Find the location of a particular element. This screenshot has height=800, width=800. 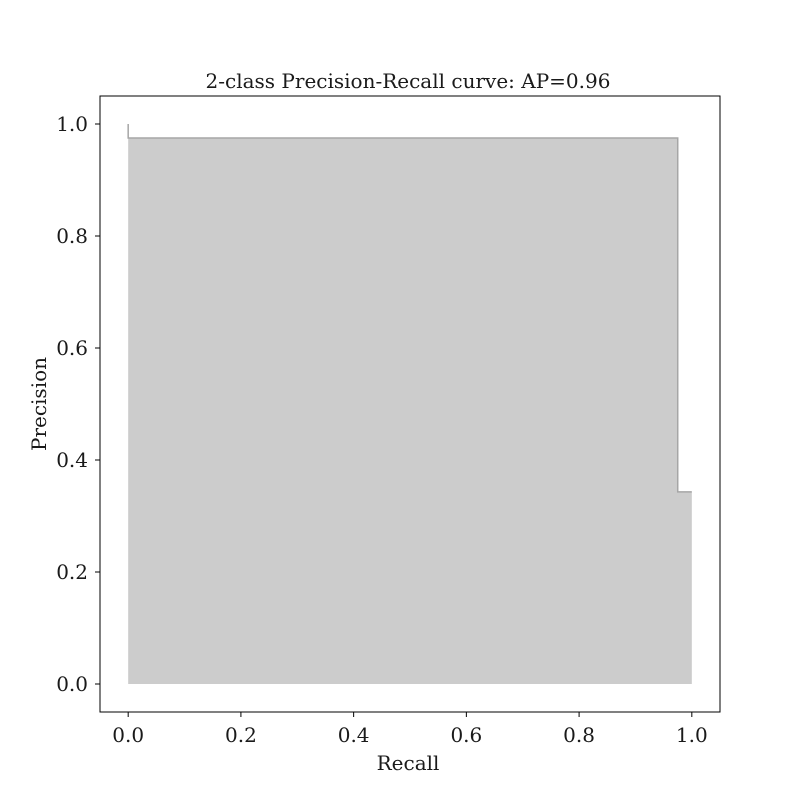

y-tick-label: 1.0 is located at coordinates (72, 124).